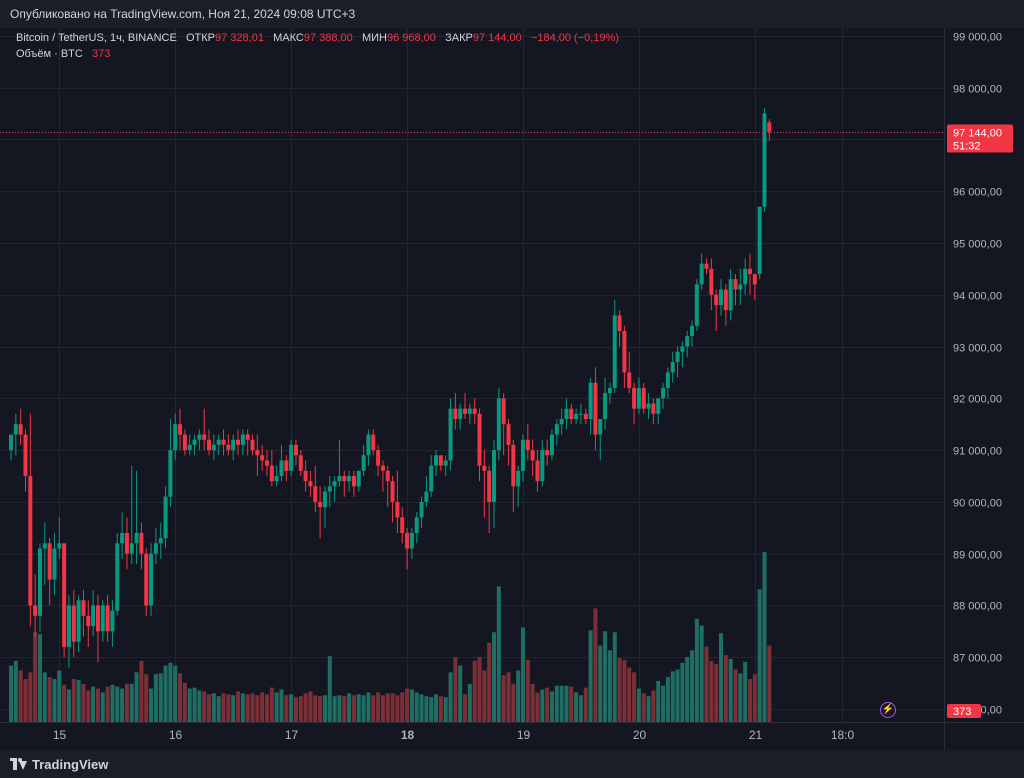 Image resolution: width=1024 pixels, height=778 pixels. Describe the element at coordinates (962, 712) in the screenshot. I see `volume-tag-value: 373` at that location.